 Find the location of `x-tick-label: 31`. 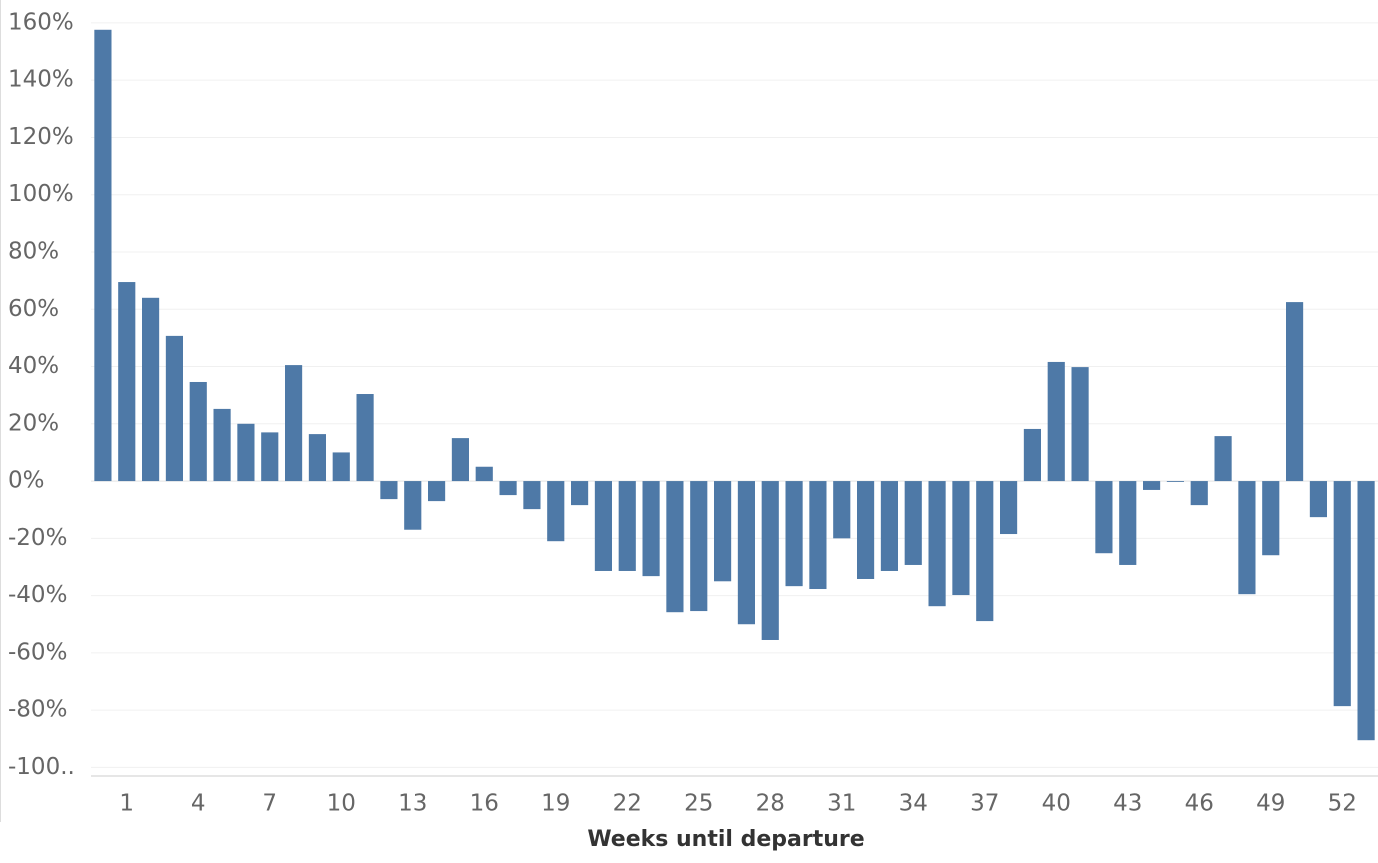

x-tick-label: 31 is located at coordinates (841, 804).